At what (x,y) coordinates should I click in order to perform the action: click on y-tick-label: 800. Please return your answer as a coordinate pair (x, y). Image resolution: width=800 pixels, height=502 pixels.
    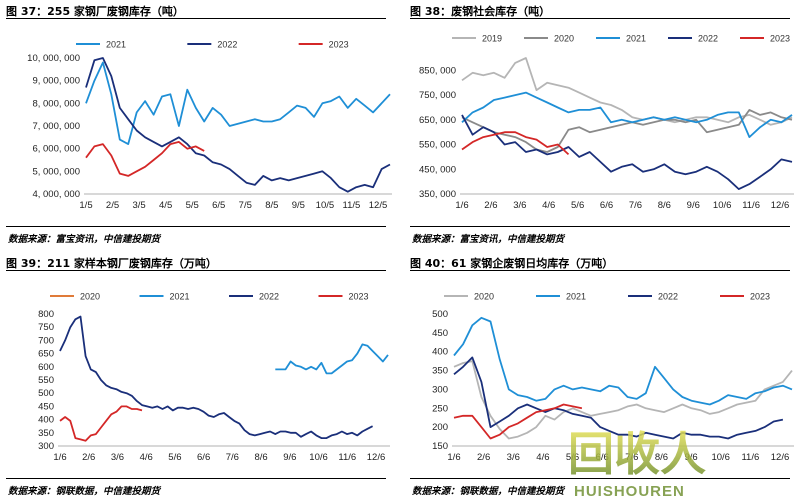
    Looking at the image, I should click on (46, 314).